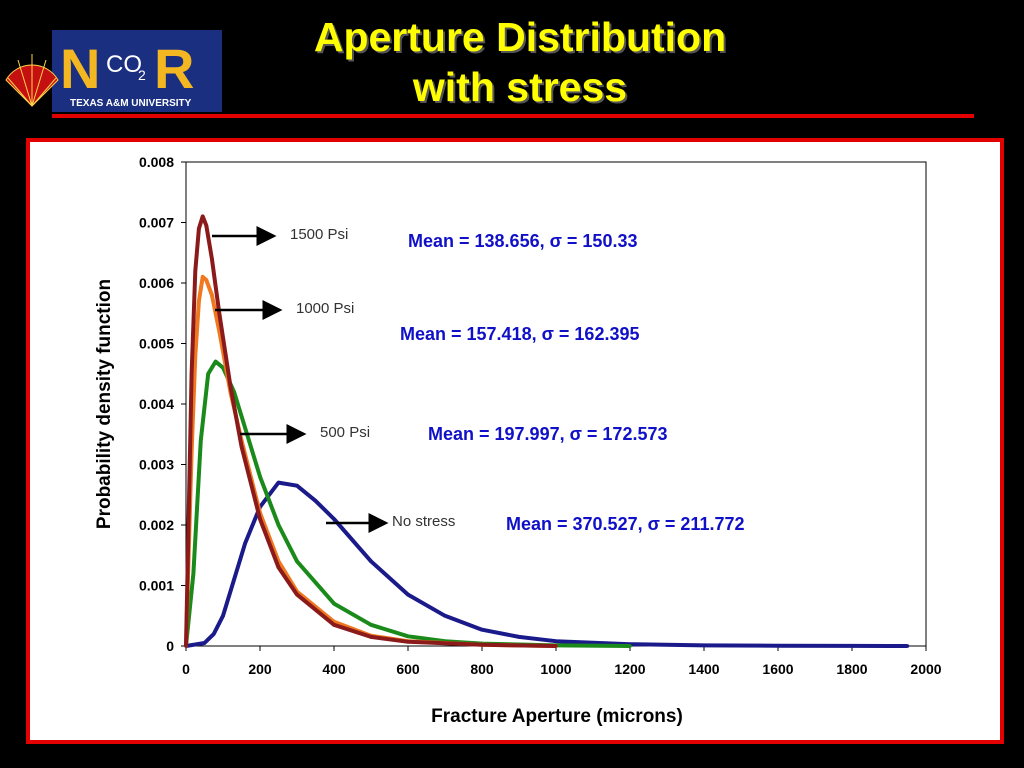 The width and height of the screenshot is (1024, 768). Describe the element at coordinates (124, 64) in the screenshot. I see `logo-co: CO` at that location.